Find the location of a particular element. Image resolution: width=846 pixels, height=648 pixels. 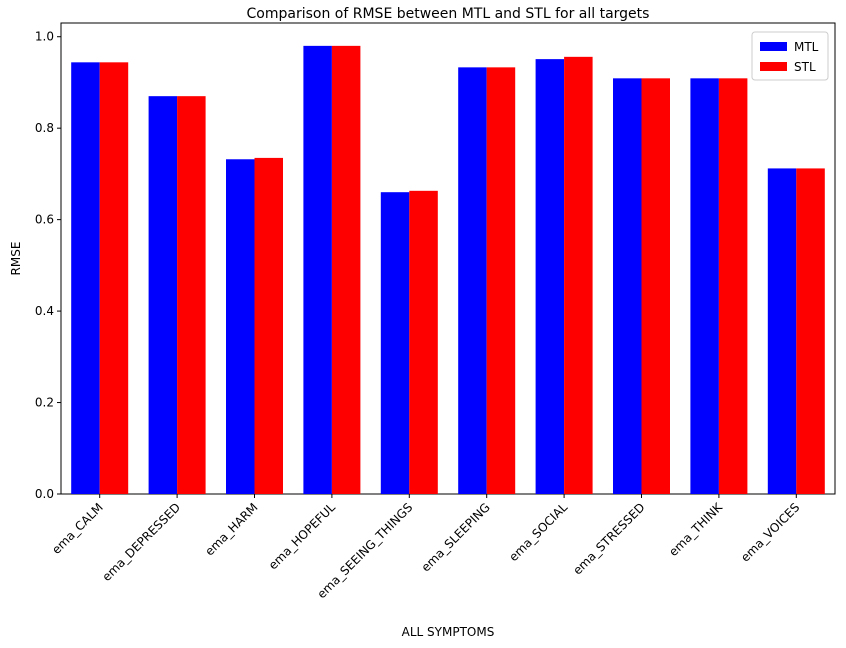

bar-mtl-ema-depressed is located at coordinates (163, 295).